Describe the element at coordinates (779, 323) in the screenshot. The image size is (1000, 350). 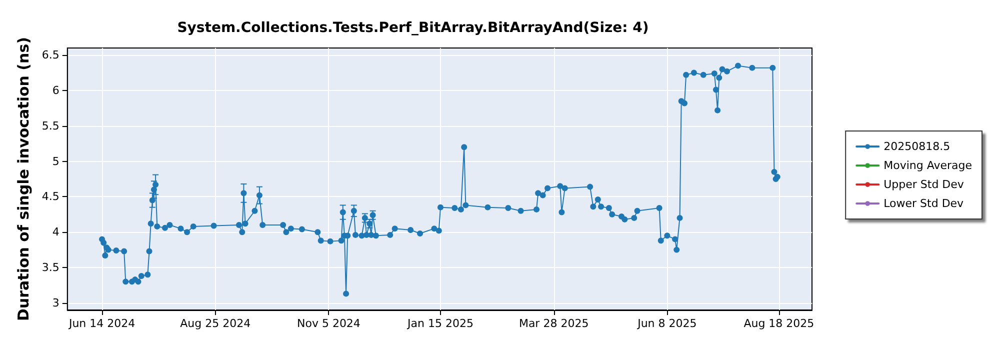
I see `x-tick-label: Aug 18 2025` at that location.